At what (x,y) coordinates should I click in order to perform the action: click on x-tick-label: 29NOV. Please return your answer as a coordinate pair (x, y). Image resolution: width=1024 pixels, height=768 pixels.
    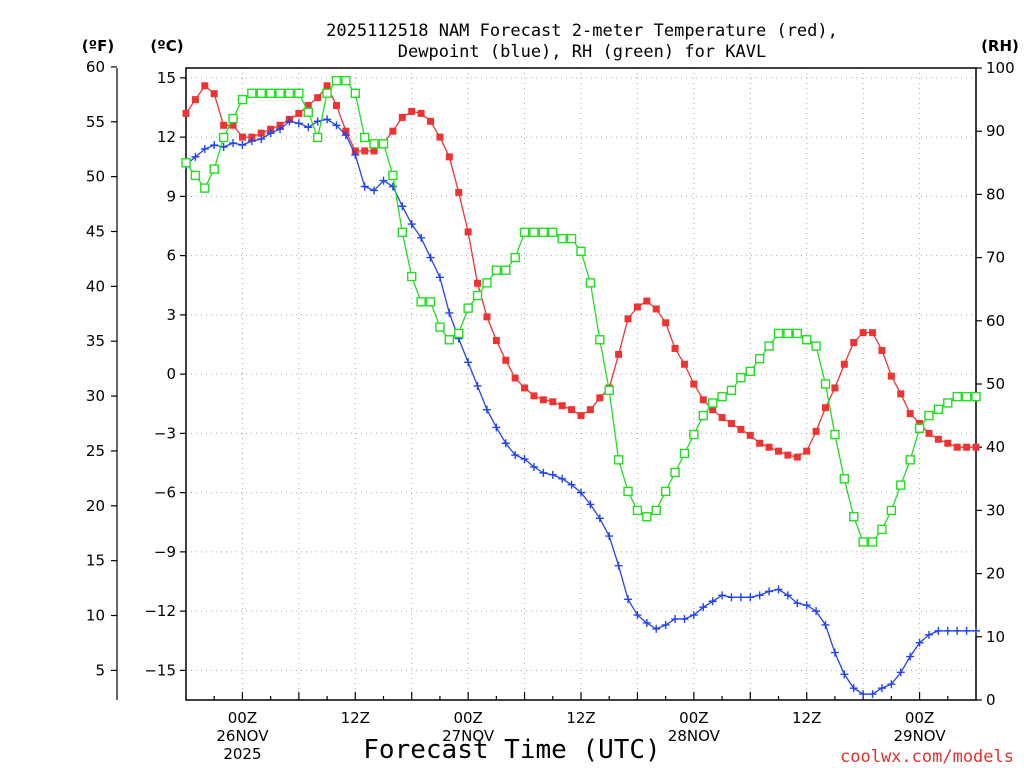
    Looking at the image, I should click on (920, 736).